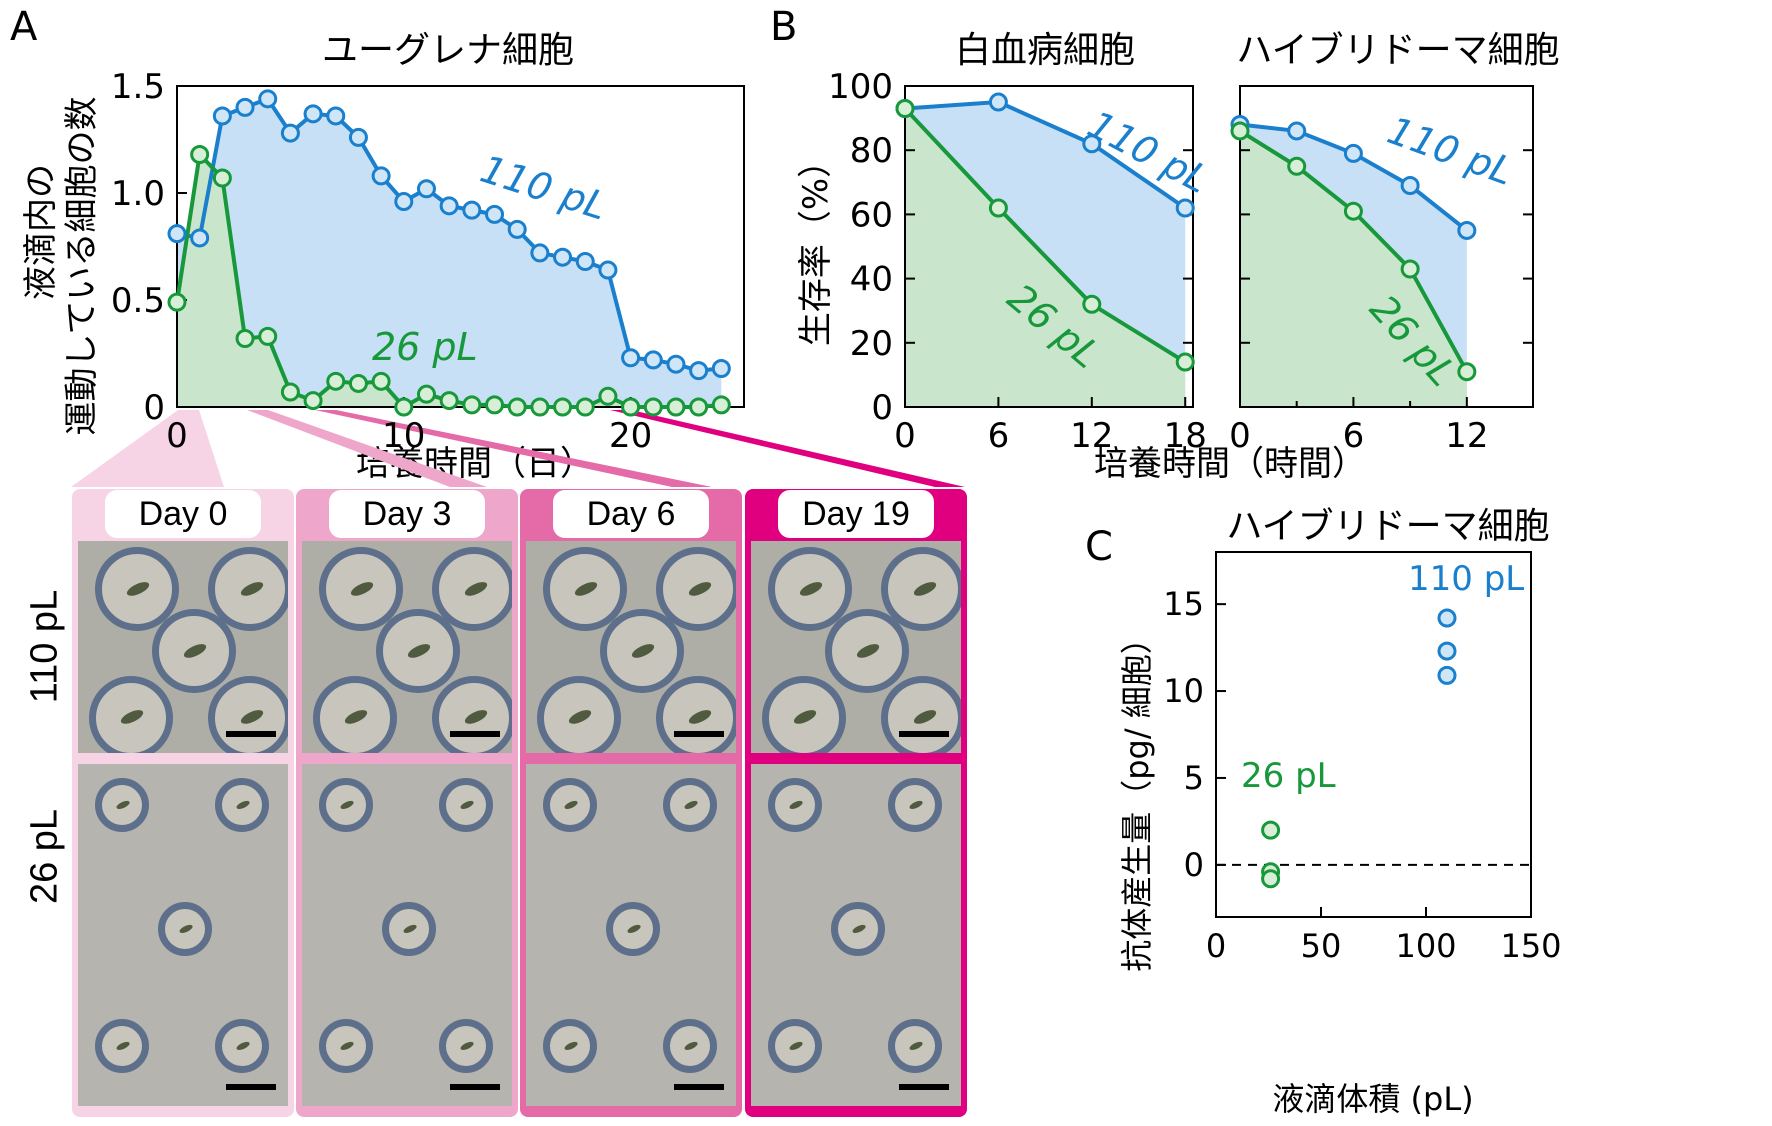 This screenshot has width=1772, height=1126. I want to click on chart-b-right-title: ハイブリドーマ細胞, so click(1397, 50).